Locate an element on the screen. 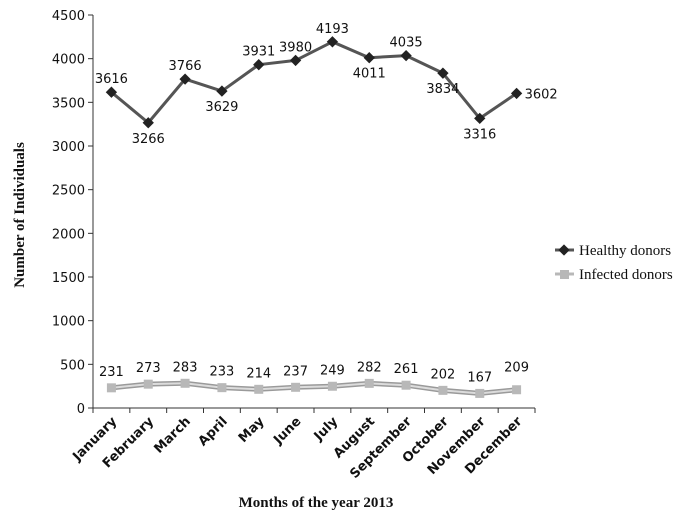 The height and width of the screenshot is (515, 691). x-tick-label: April is located at coordinates (213, 431).